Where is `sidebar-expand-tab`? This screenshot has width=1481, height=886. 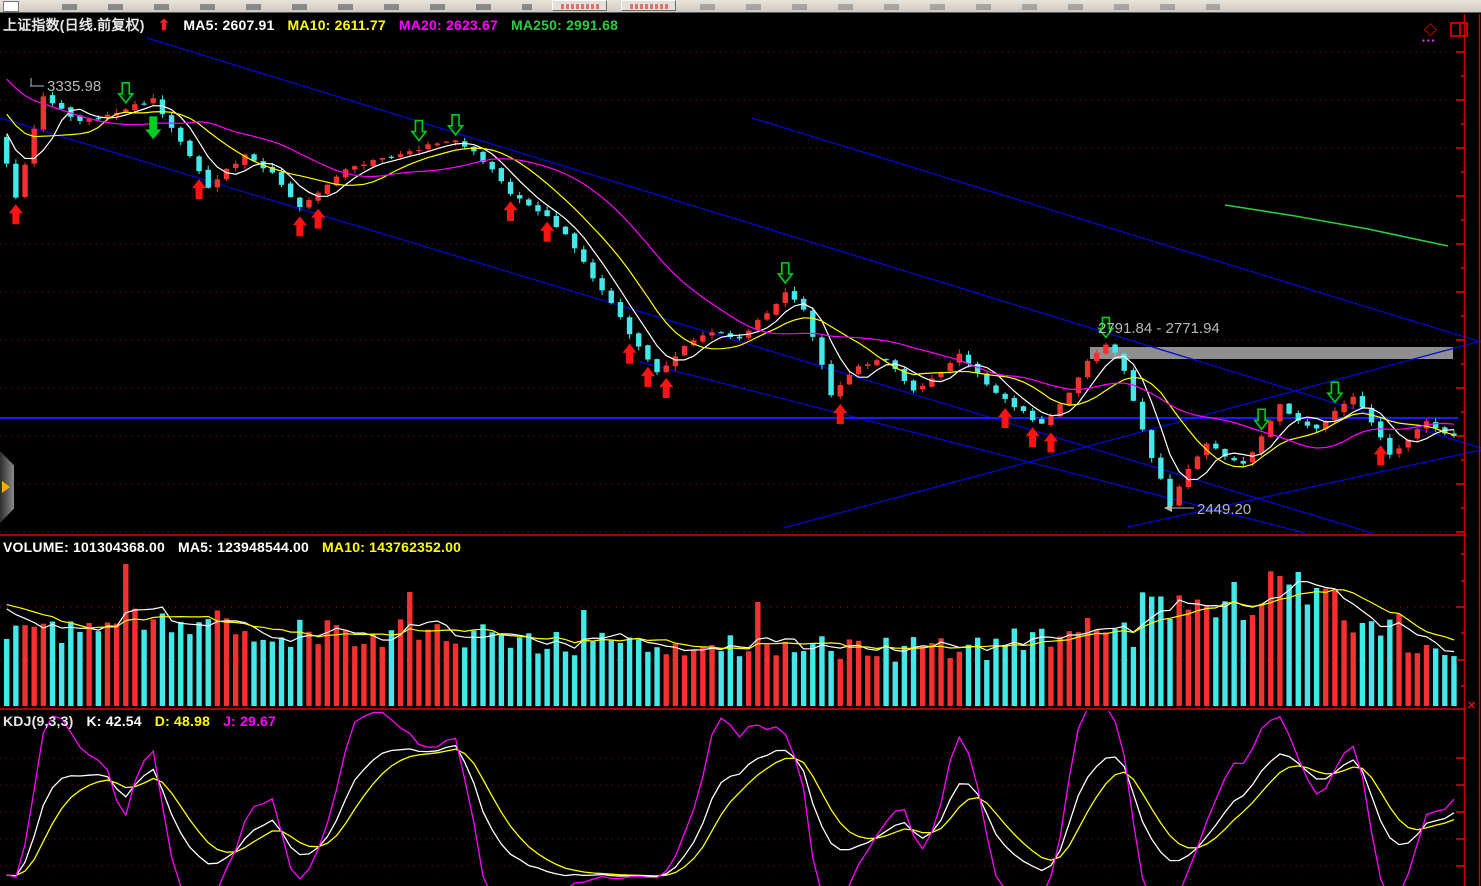
sidebar-expand-tab is located at coordinates (7, 487).